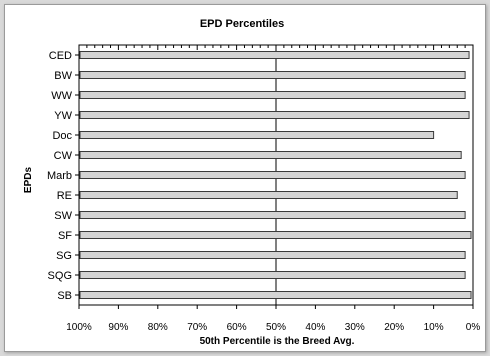 This screenshot has height=356, width=490. What do you see at coordinates (270, 155) in the screenshot?
I see `bar-cw` at bounding box center [270, 155].